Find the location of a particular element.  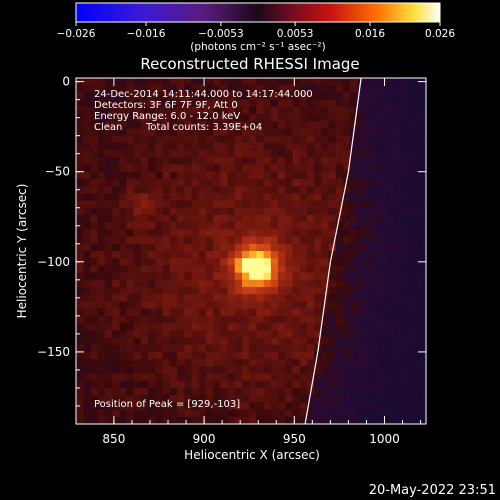

colorbar-ticks: −0.026 −0.016 −0.0053 0.0053 0.016 0.026 is located at coordinates (256, 31).